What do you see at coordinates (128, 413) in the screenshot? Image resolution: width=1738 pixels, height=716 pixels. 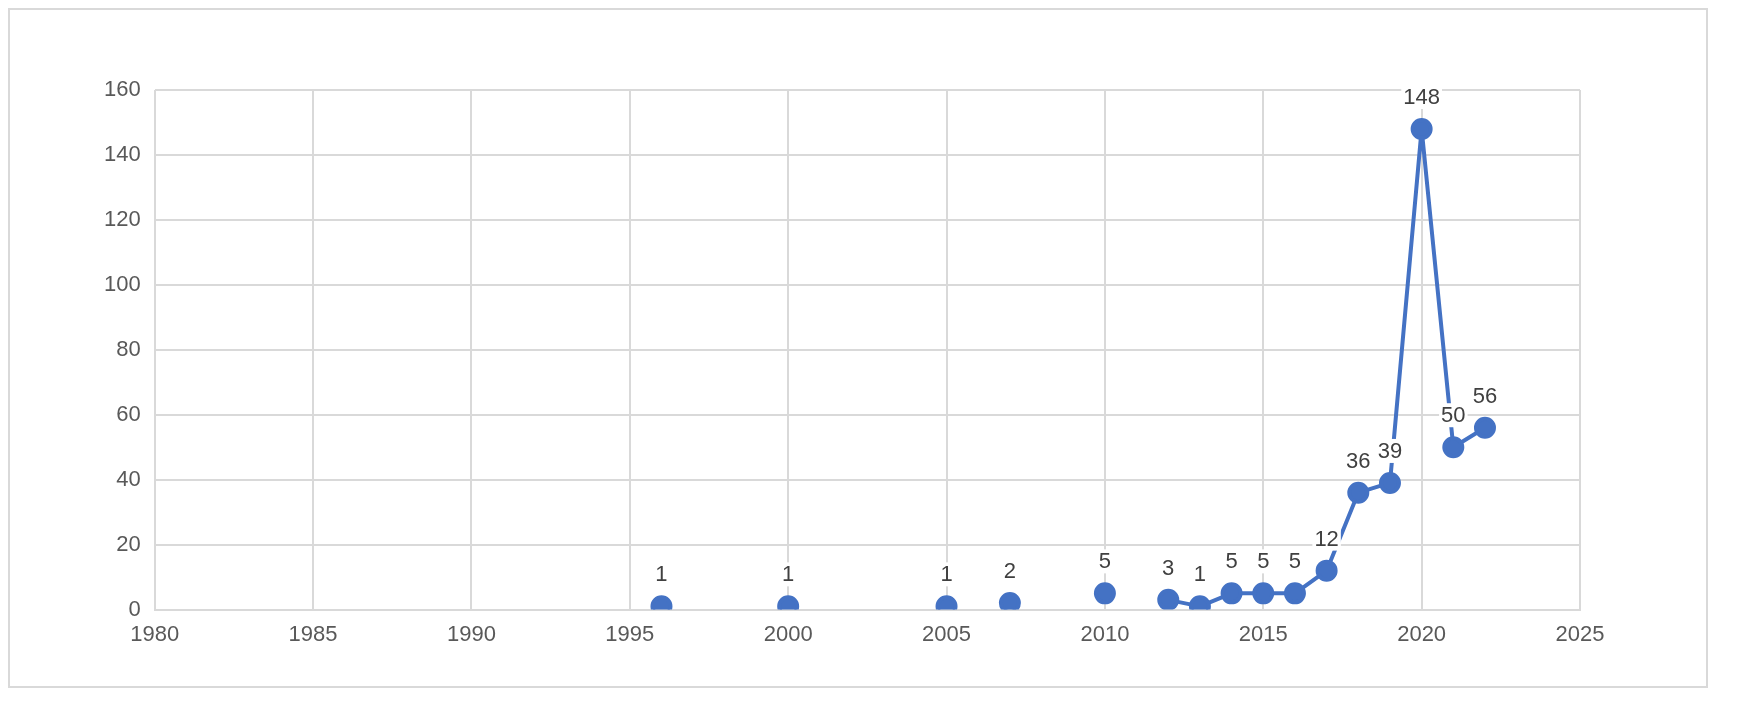 I see `y-tick-label: 60` at bounding box center [128, 413].